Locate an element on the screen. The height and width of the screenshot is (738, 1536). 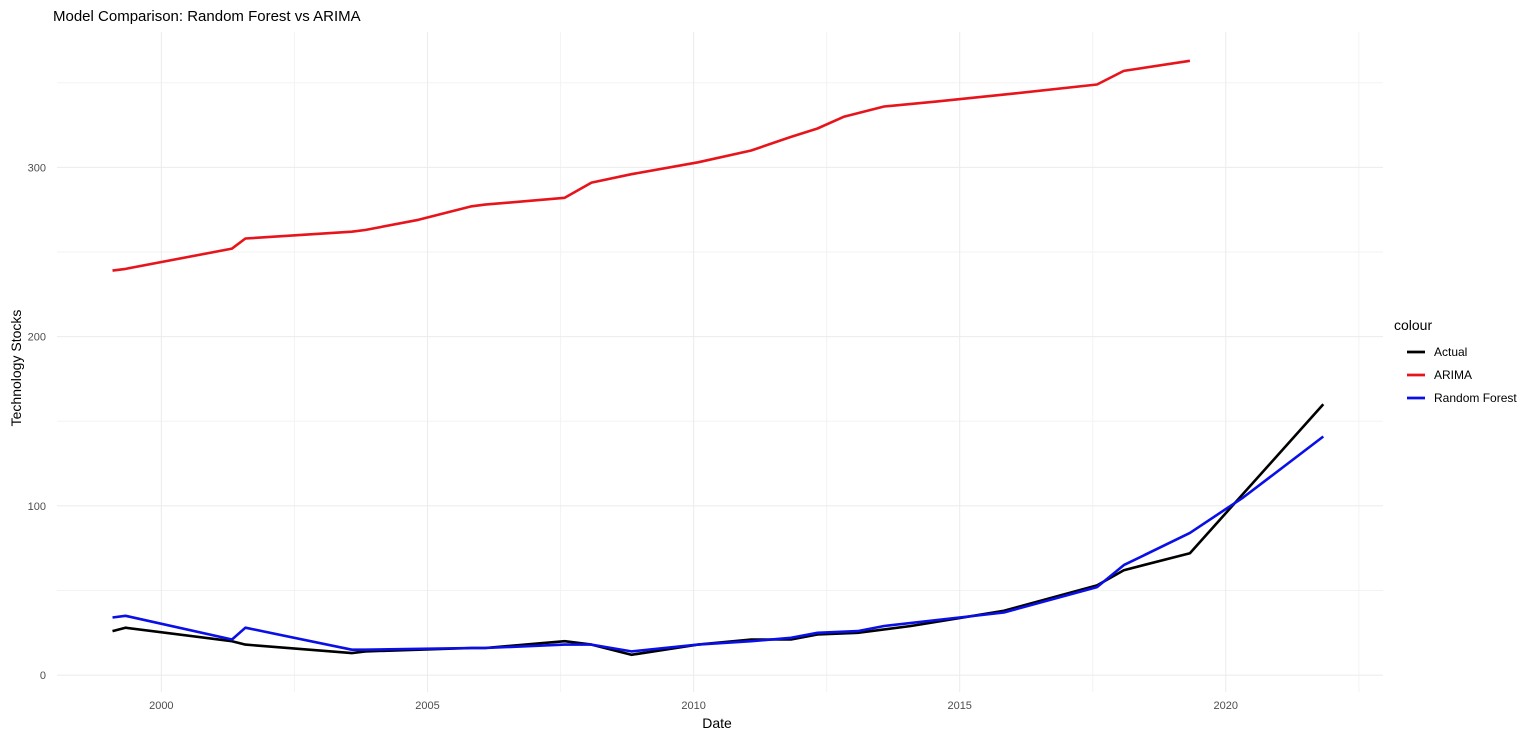
x-tick-label: 2015 is located at coordinates (959, 706).